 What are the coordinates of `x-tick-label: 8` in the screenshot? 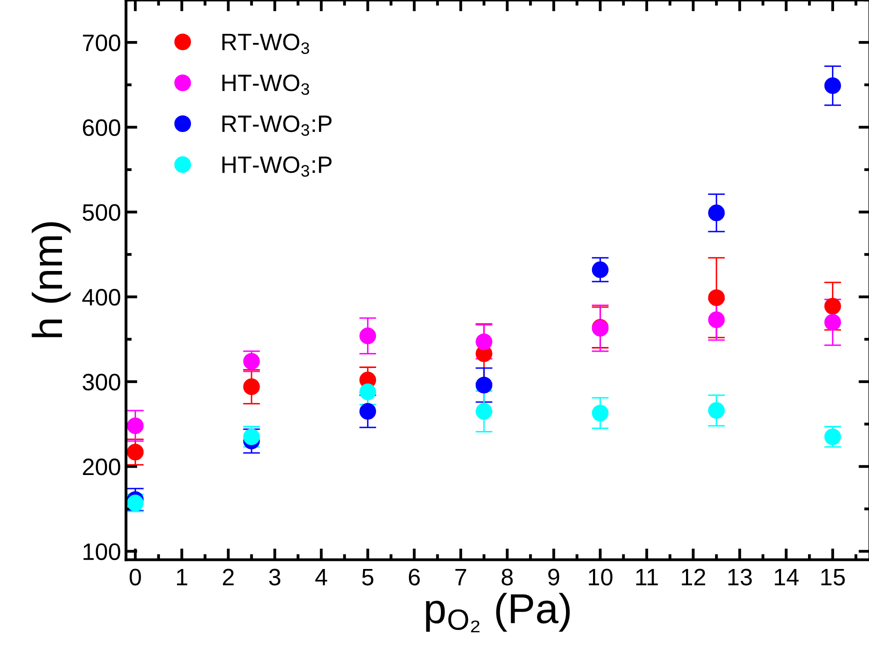 It's located at (507, 577).